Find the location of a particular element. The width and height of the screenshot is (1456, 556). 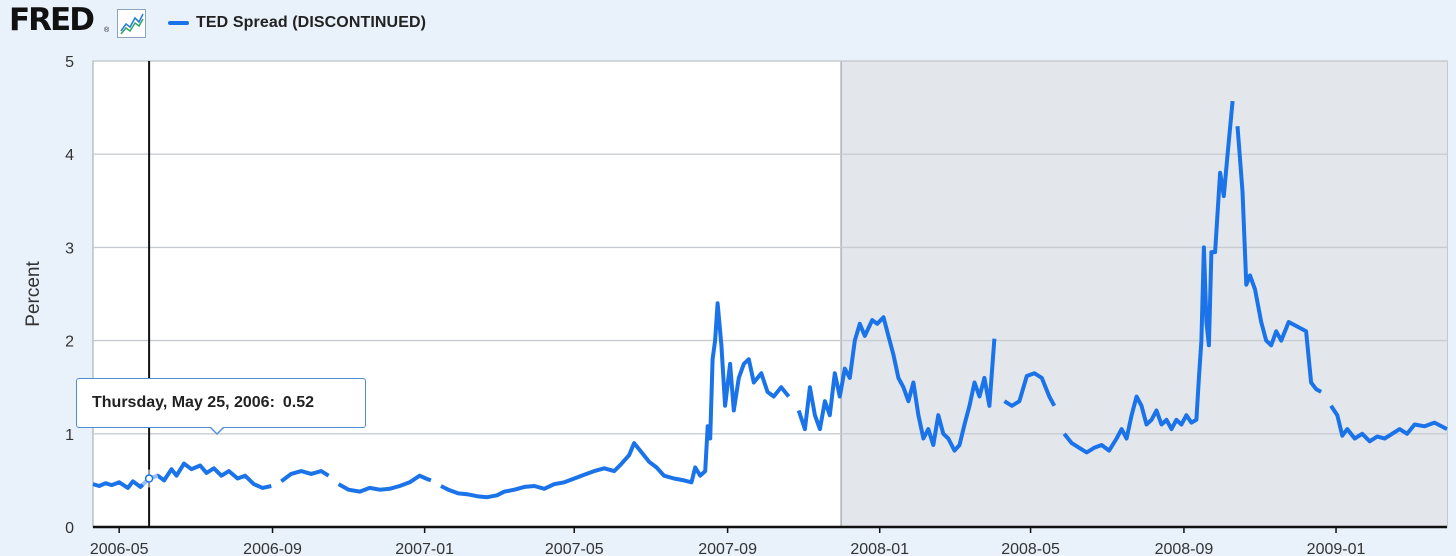

x-tick-label: 2009-01 is located at coordinates (1336, 548).